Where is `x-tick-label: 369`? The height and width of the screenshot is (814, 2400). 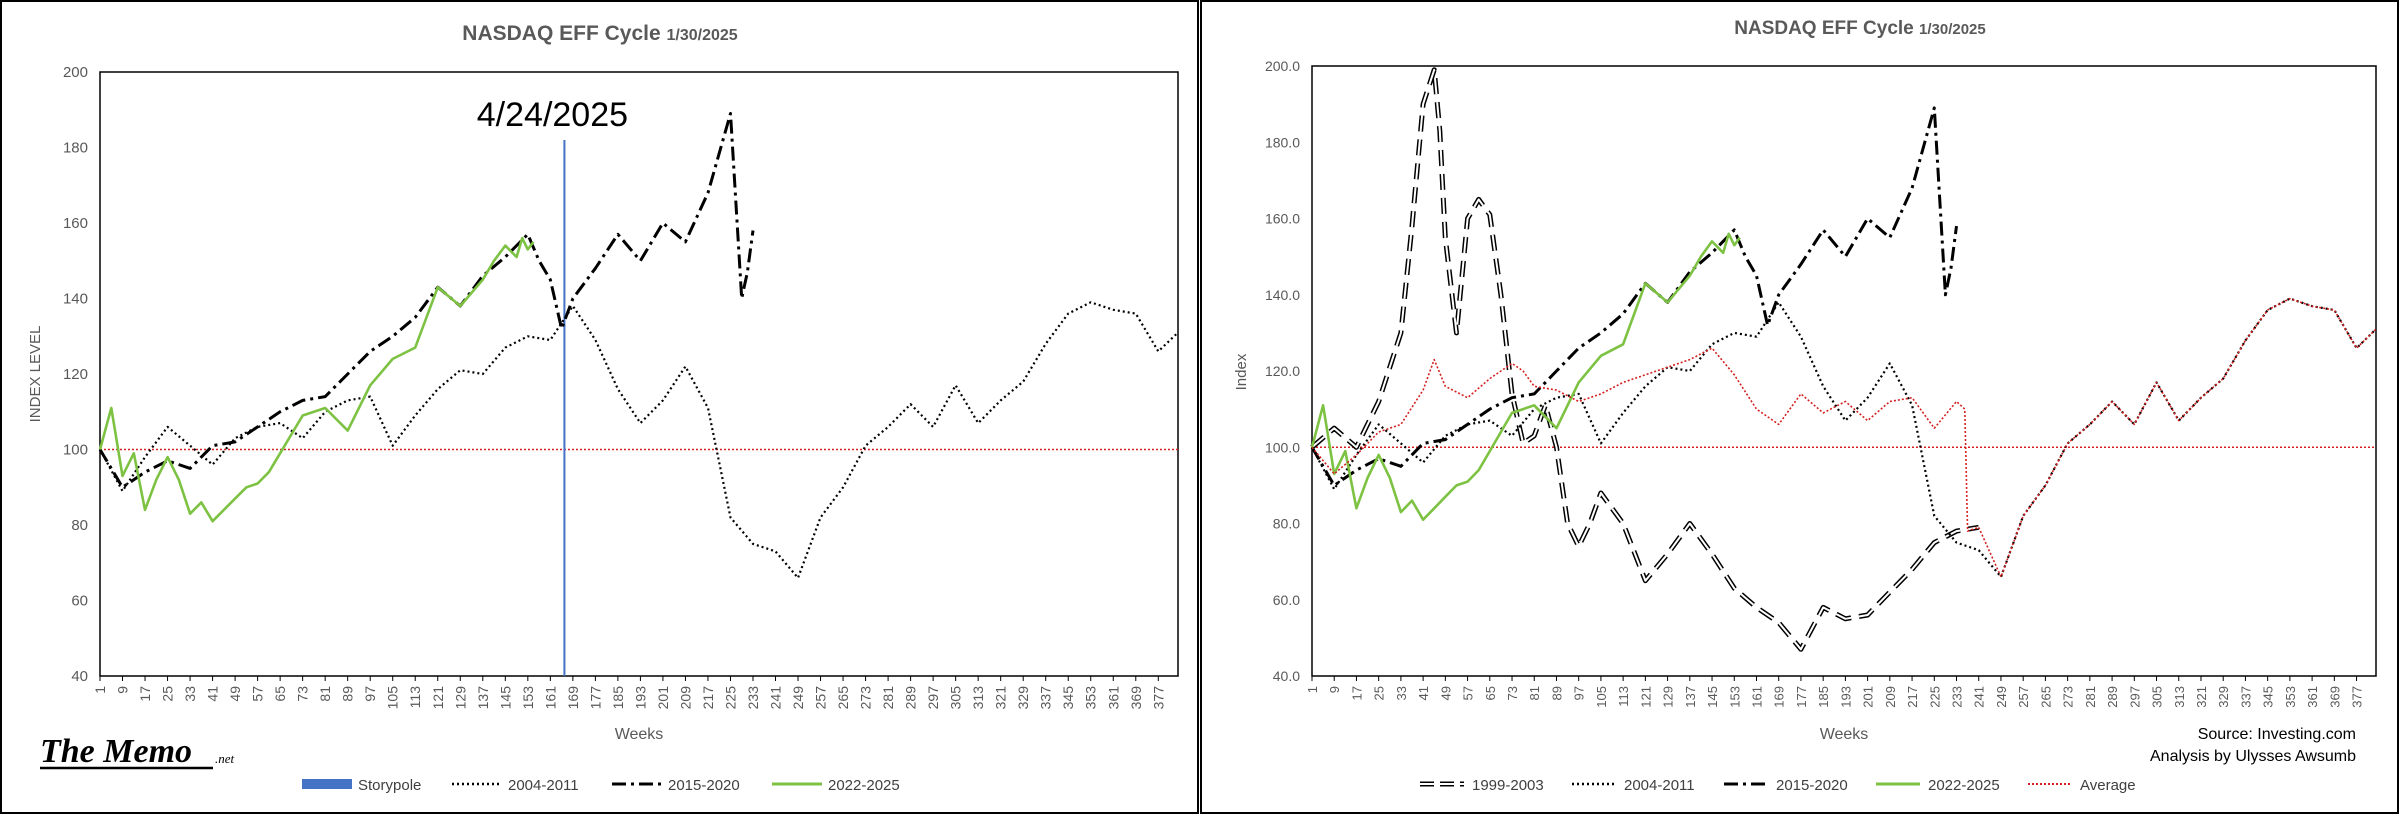
x-tick-label: 369 is located at coordinates (1136, 698).